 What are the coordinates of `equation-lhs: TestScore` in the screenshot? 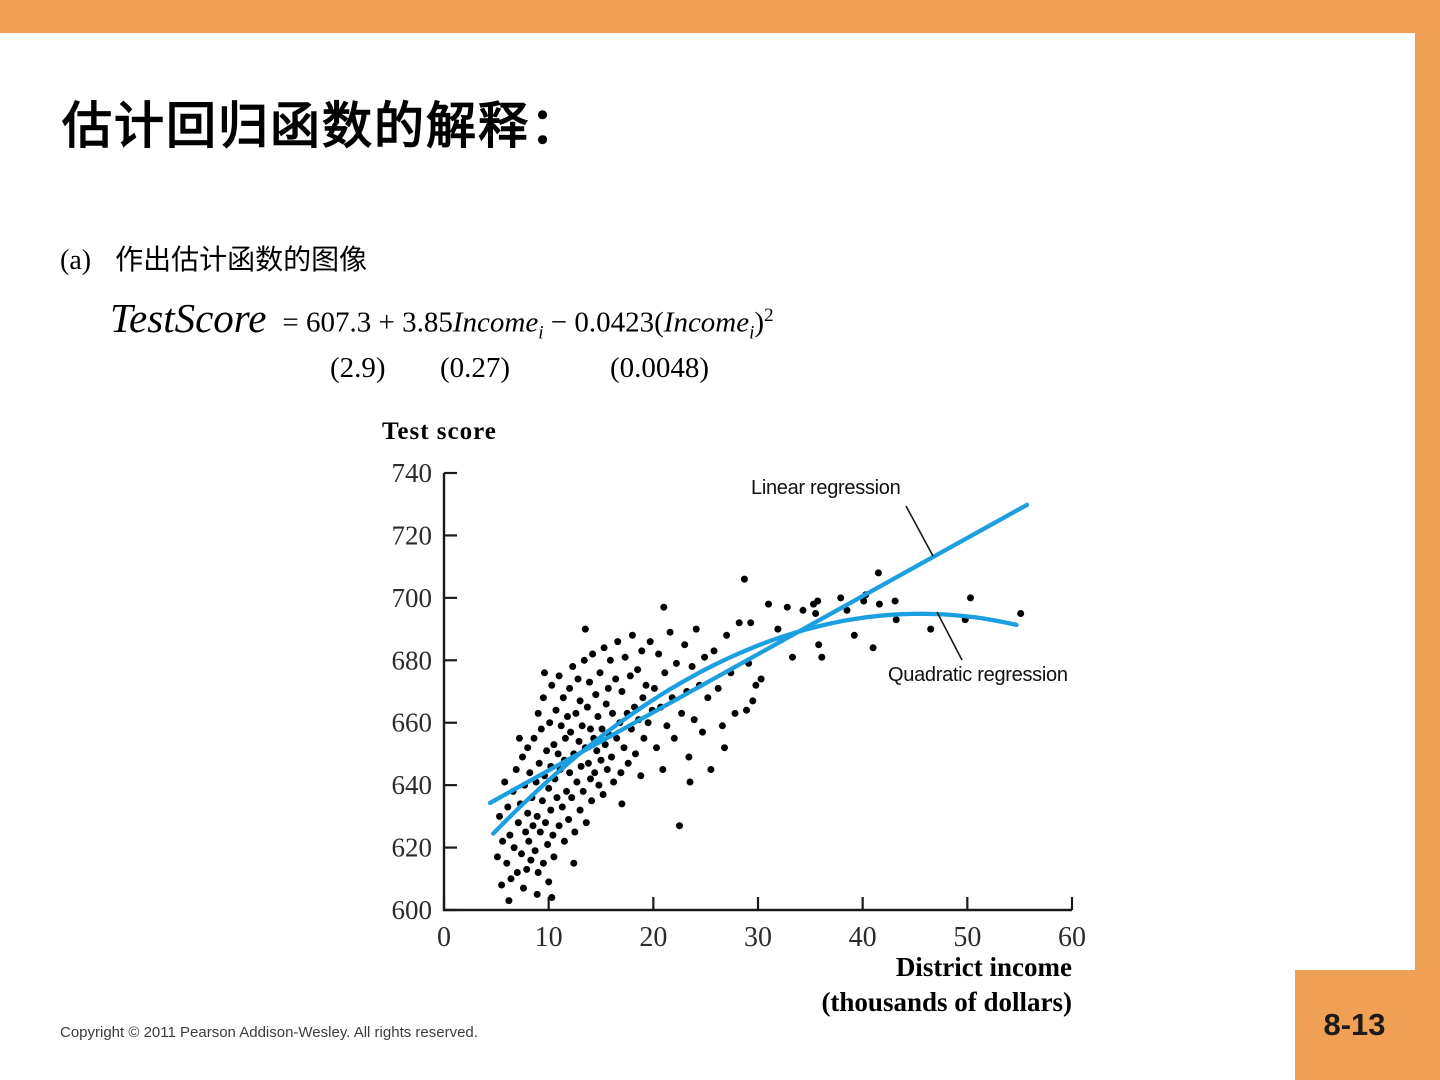 It's located at (188, 318).